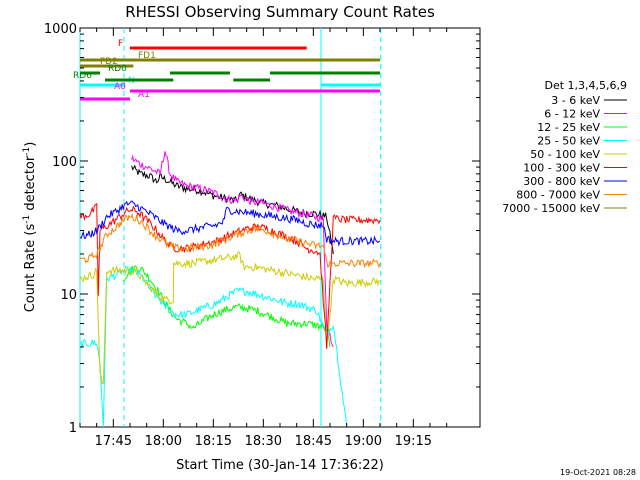  What do you see at coordinates (280, 12) in the screenshot?
I see `chart-title: RHESSI Observing Summary Count Rates` at bounding box center [280, 12].